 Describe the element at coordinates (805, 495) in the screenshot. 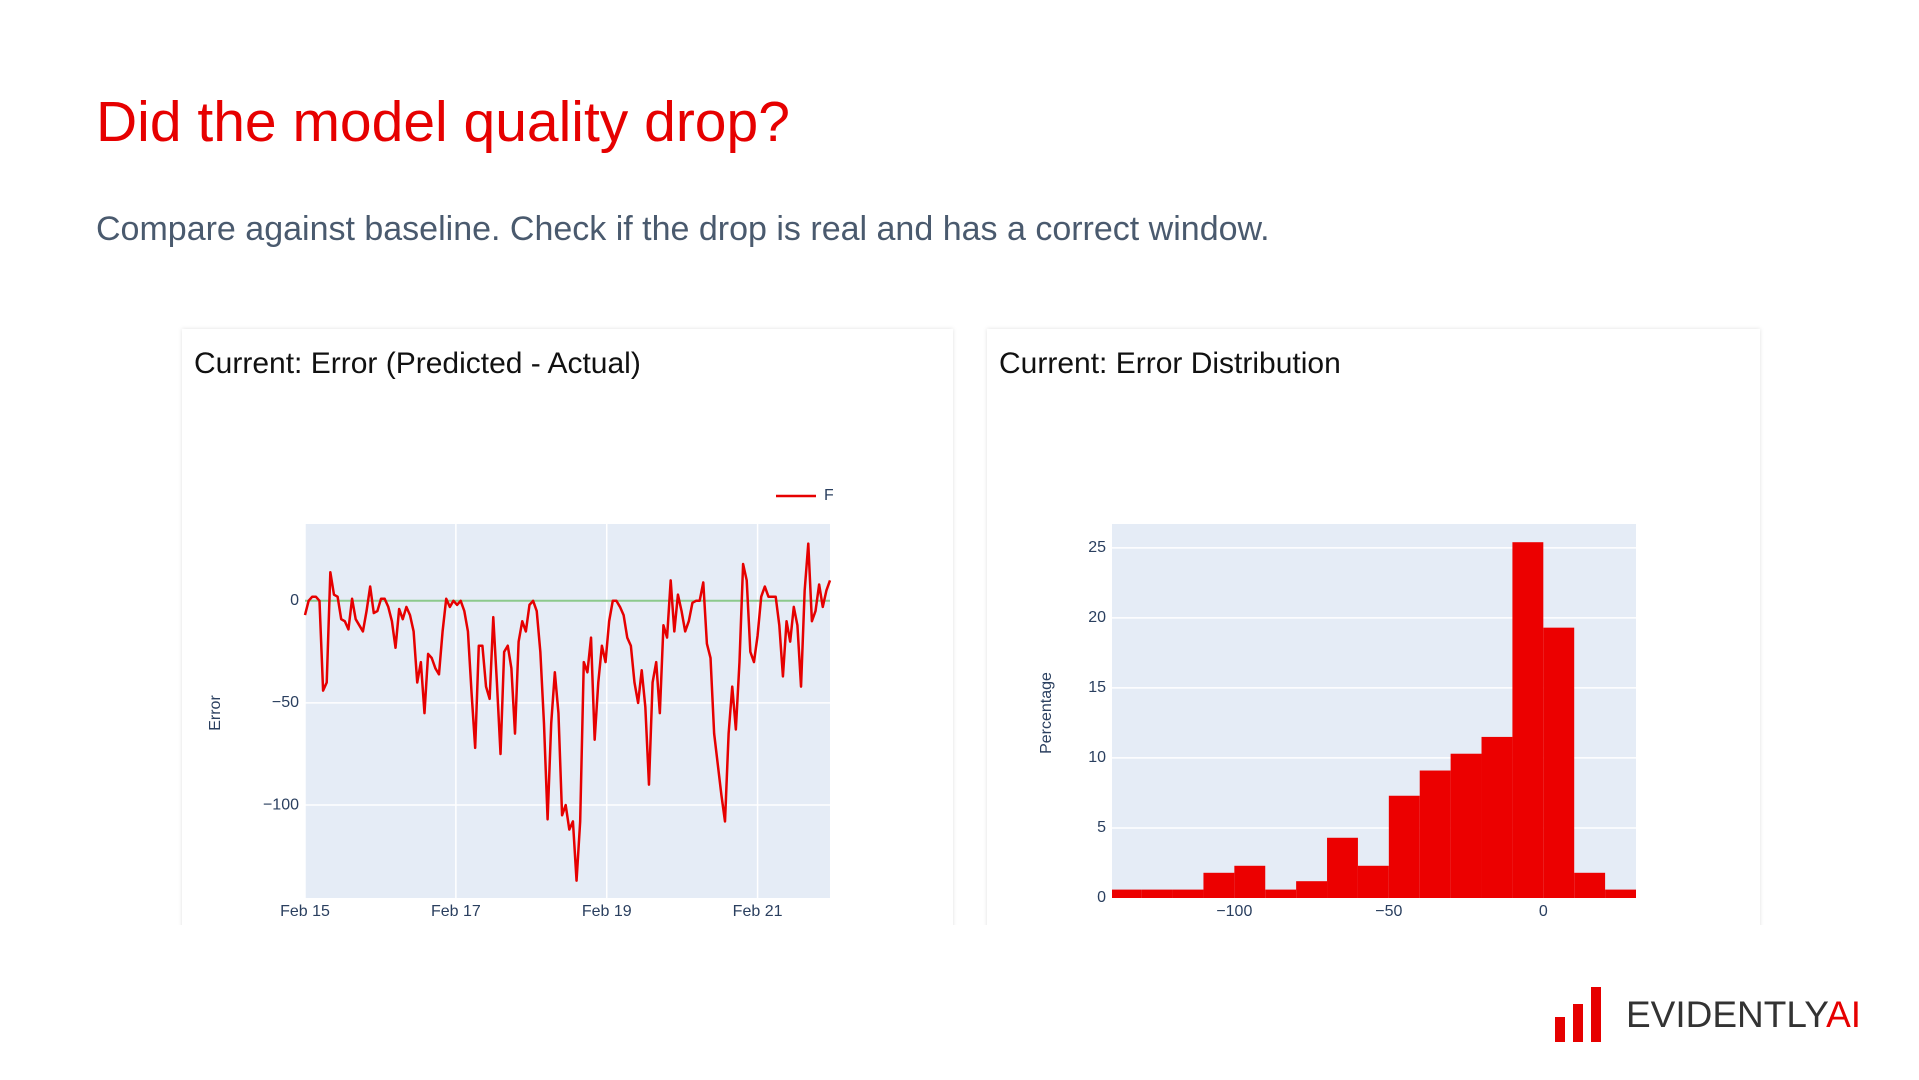

I see `legend: F` at that location.